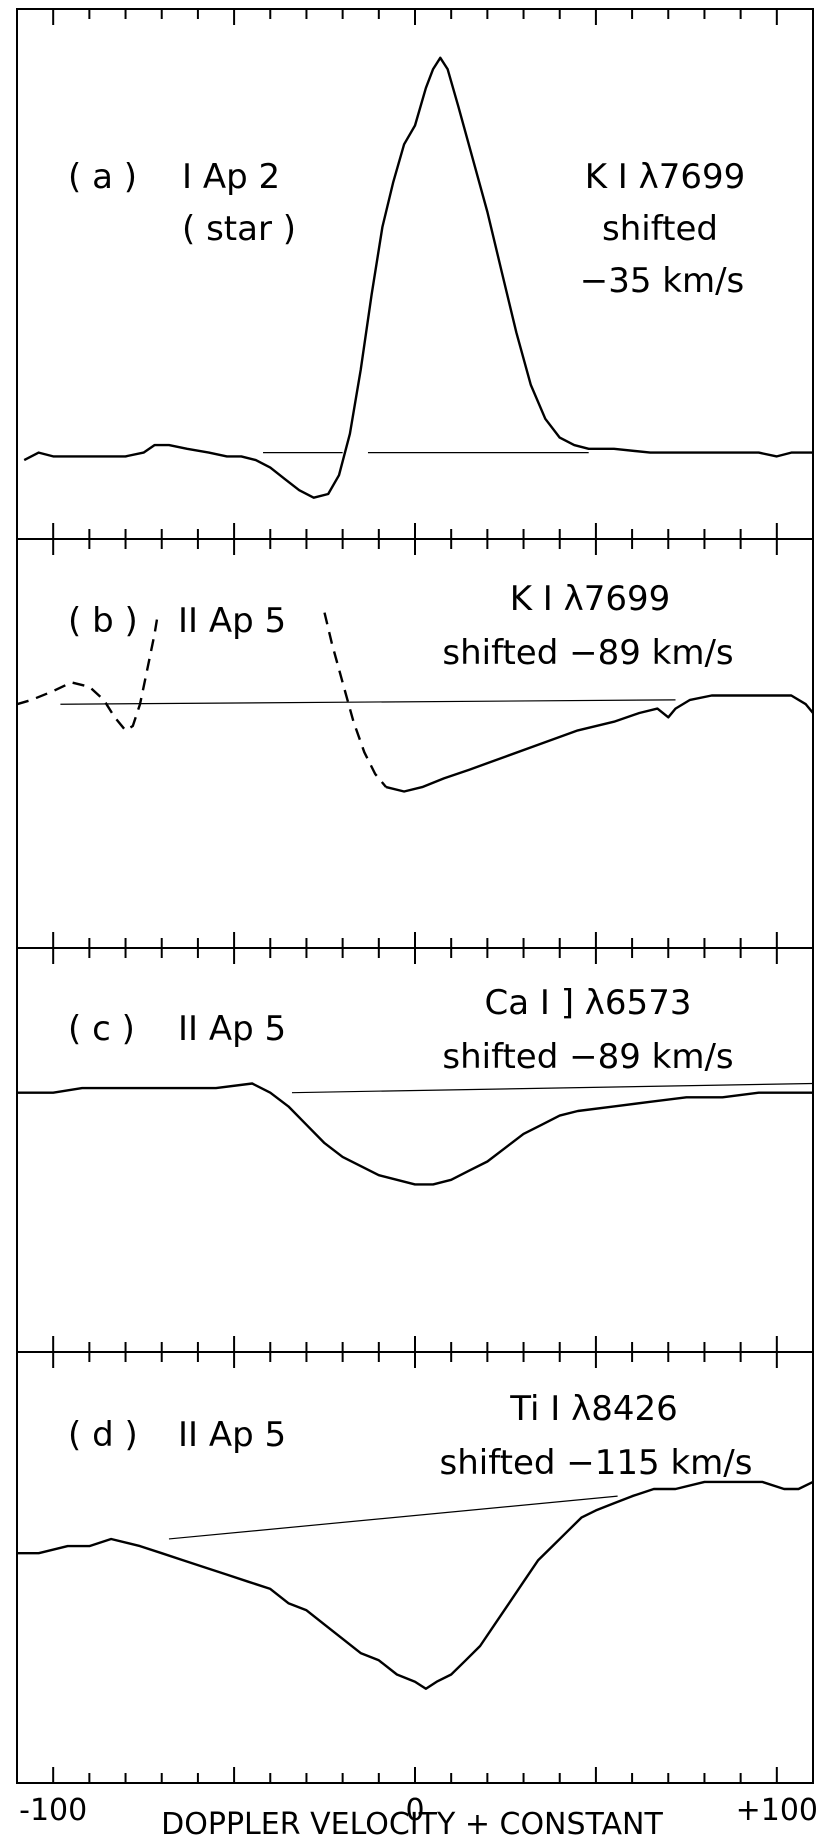  I want to click on panel-a-shift-label-2: −35 km/s, so click(662, 281).